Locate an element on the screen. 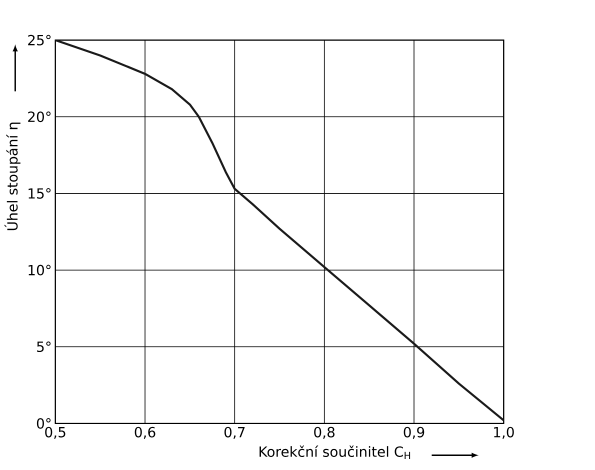  x-tick-label: 0,7 is located at coordinates (234, 432).